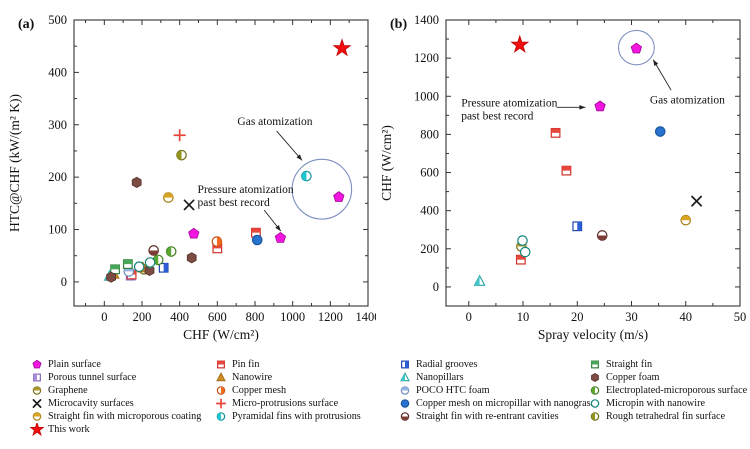 The height and width of the screenshot is (449, 750). What do you see at coordinates (686, 220) in the screenshot?
I see `marker-straight-fin-microporous-coating` at bounding box center [686, 220].